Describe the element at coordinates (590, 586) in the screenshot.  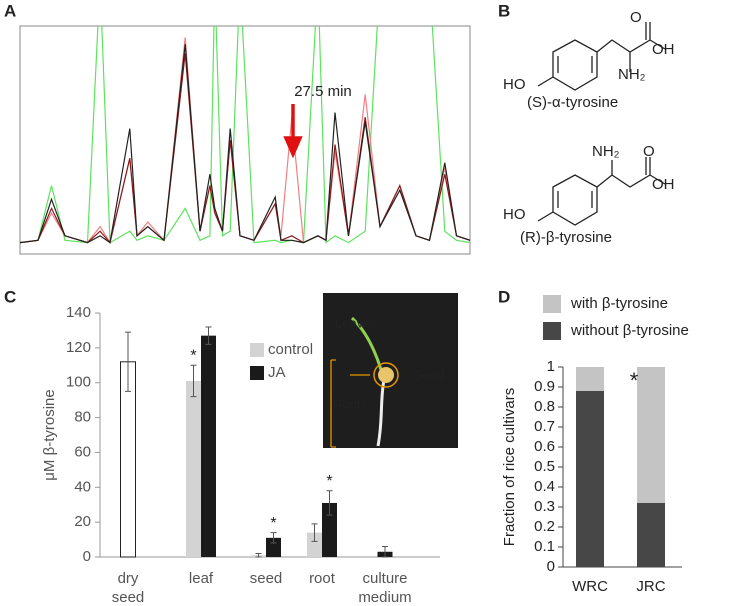
I see `x-tick-label: WRC` at that location.